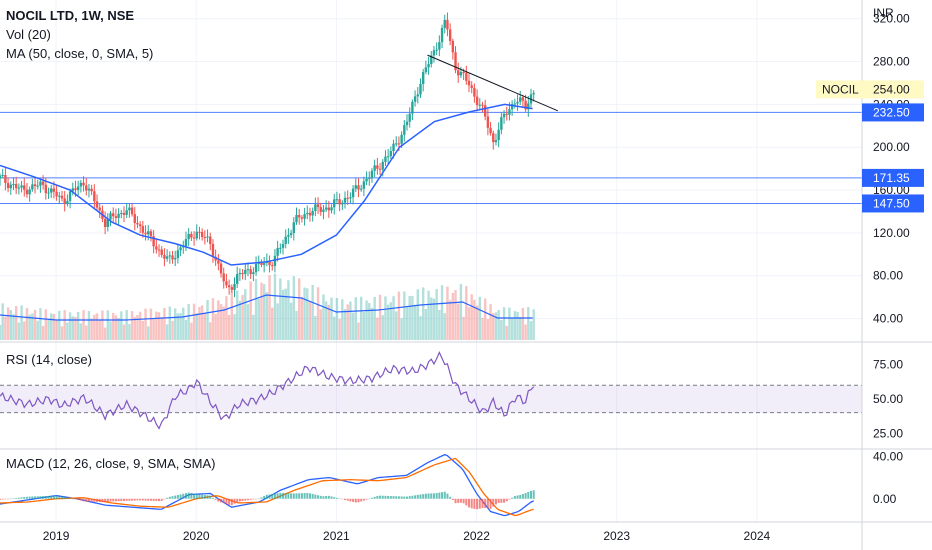 The image size is (932, 550). I want to click on trendline, so click(493, 83).